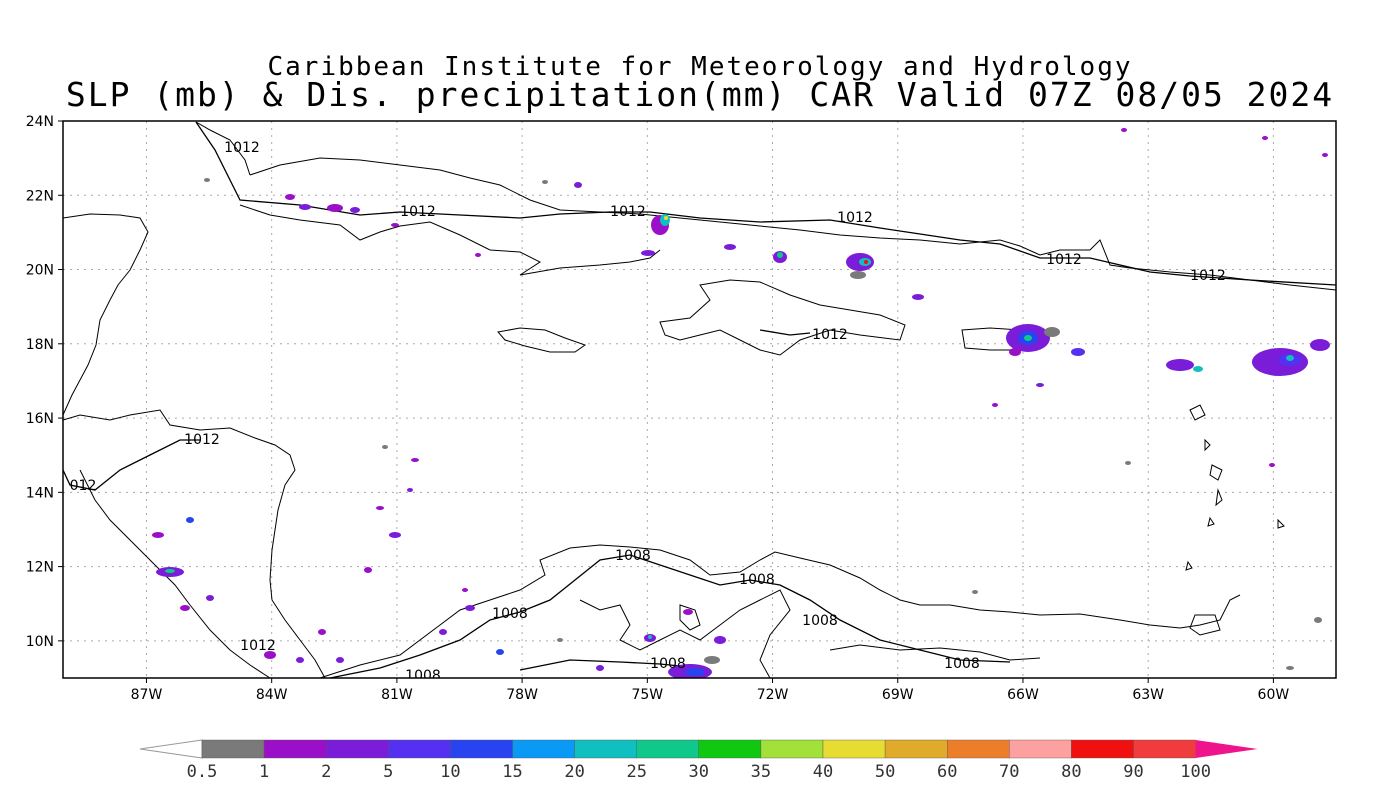 This screenshot has width=1400, height=800. What do you see at coordinates (761, 772) in the screenshot?
I see `colorbar-label: 35` at bounding box center [761, 772].